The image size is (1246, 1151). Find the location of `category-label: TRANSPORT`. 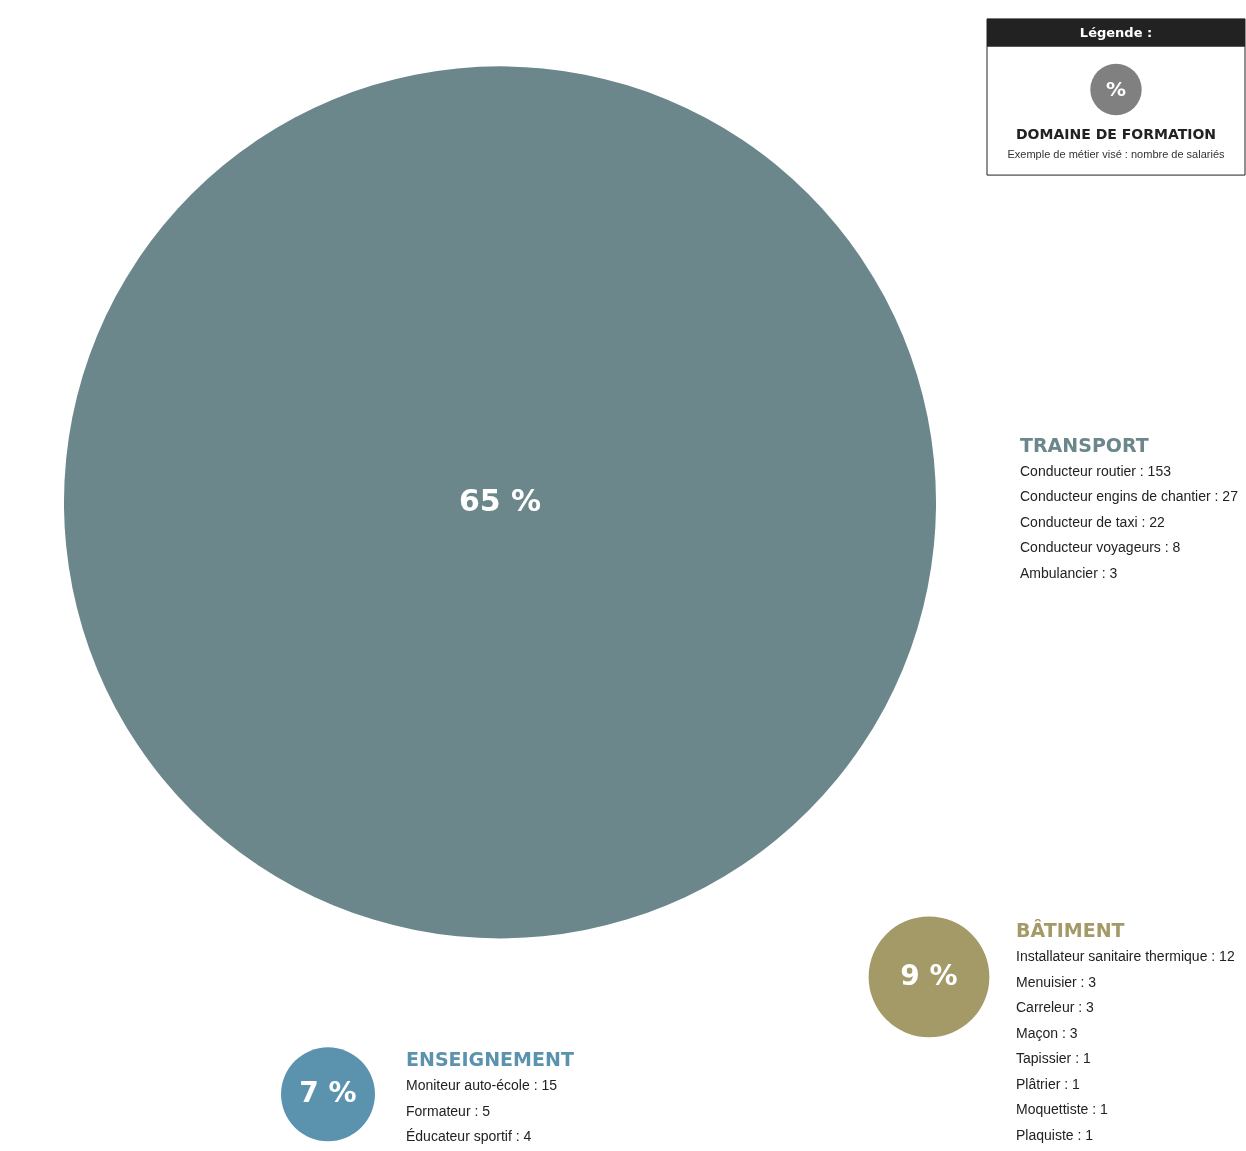

category-label: TRANSPORT is located at coordinates (1084, 444).